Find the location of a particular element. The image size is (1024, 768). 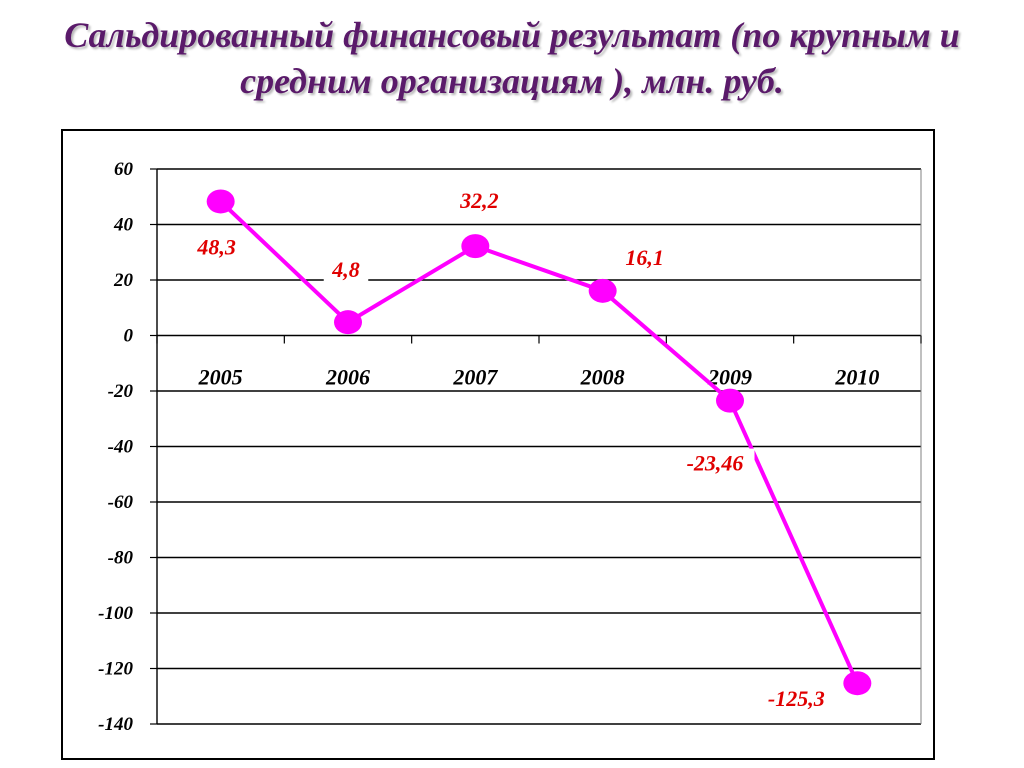

y-tick-label: -120 is located at coordinates (115, 669).